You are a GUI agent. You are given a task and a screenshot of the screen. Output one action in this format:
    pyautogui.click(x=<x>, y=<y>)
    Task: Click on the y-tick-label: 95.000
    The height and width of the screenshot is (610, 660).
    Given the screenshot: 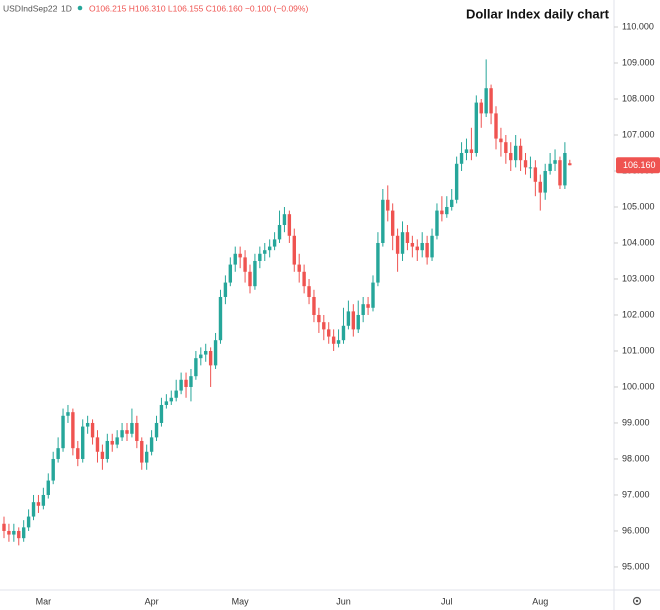 What is the action you would take?
    pyautogui.click(x=636, y=566)
    